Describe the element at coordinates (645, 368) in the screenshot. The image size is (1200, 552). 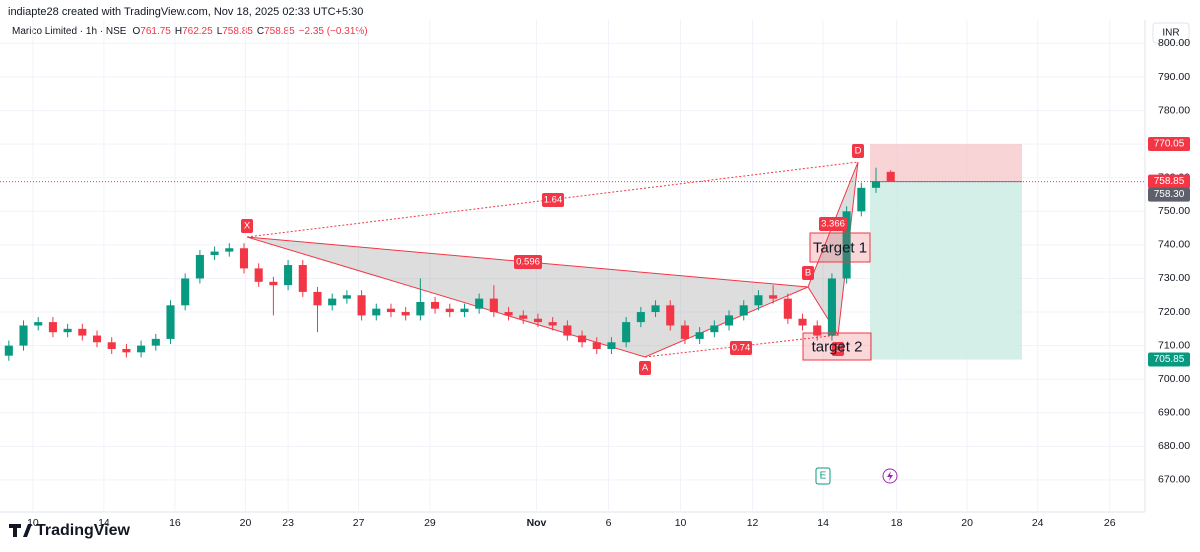
I see `point-label: A` at that location.